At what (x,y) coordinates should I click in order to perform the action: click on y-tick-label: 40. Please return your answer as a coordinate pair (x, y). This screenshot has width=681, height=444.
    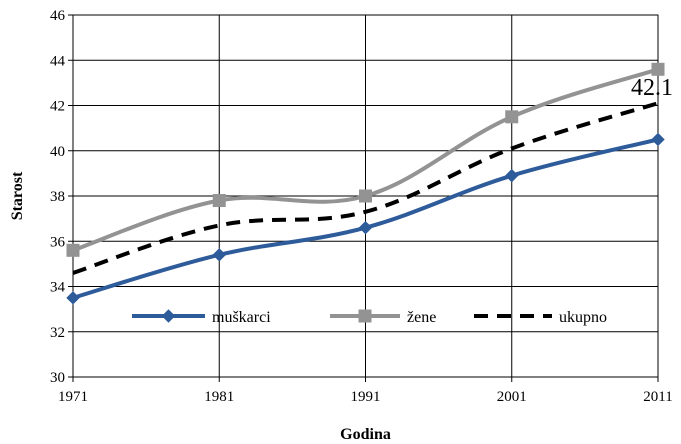
    Looking at the image, I should click on (57, 152).